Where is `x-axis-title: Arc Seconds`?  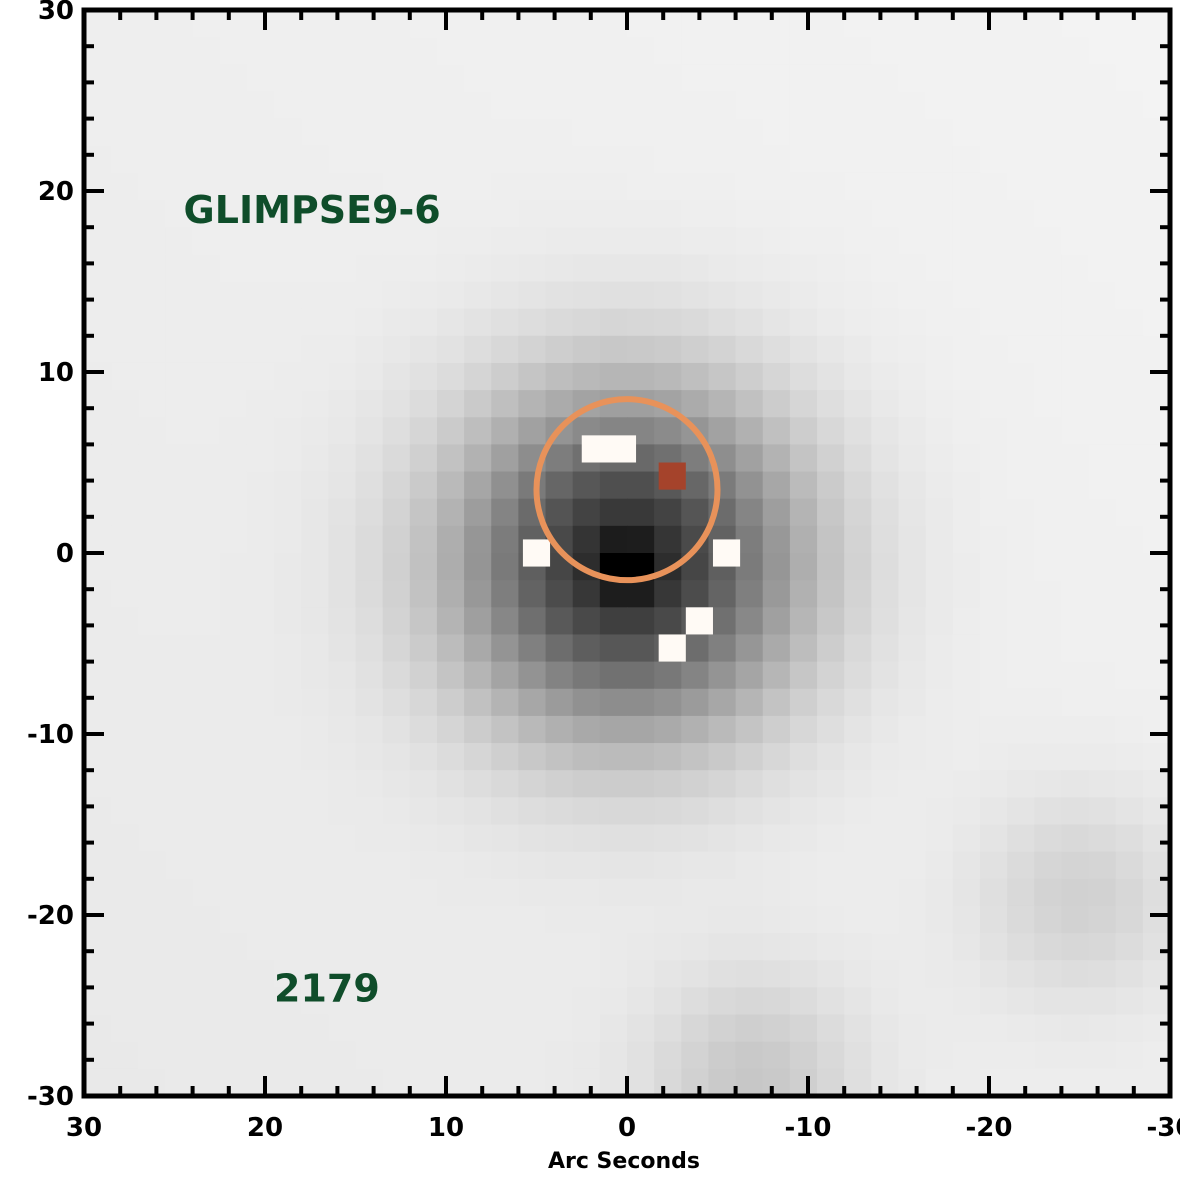
x-axis-title: Arc Seconds is located at coordinates (624, 1161).